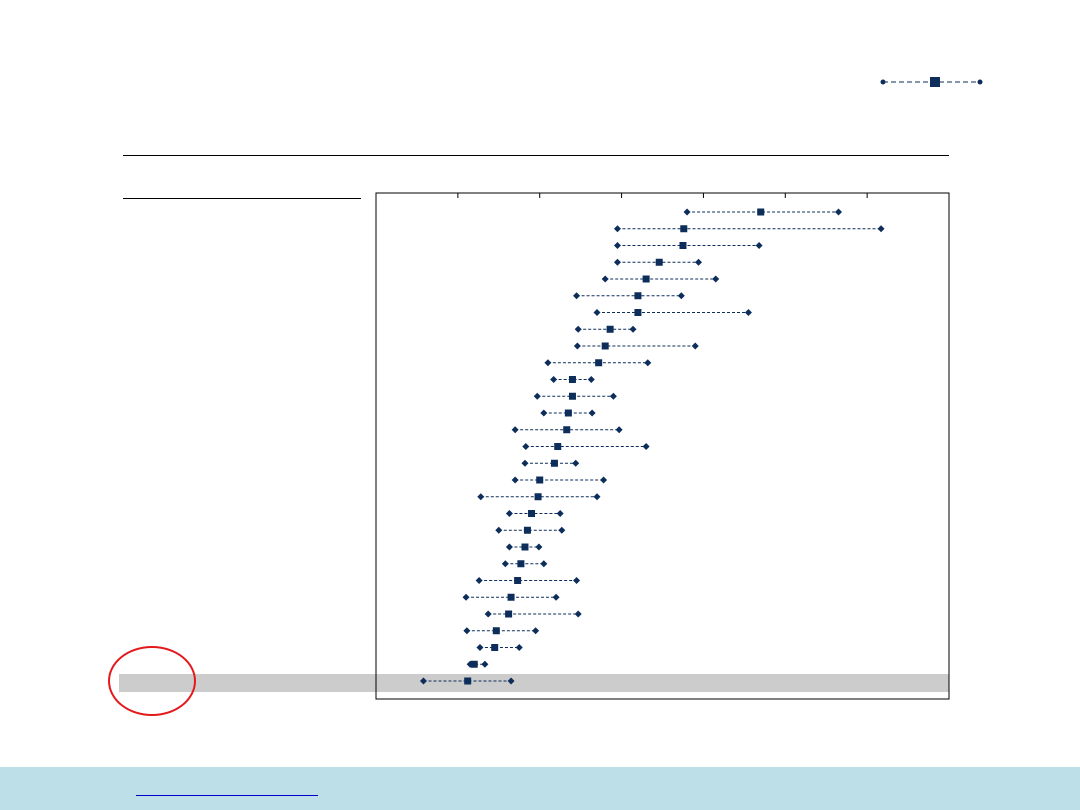 The image size is (1080, 810). What do you see at coordinates (242, 198) in the screenshot?
I see `label-column-rule` at bounding box center [242, 198].